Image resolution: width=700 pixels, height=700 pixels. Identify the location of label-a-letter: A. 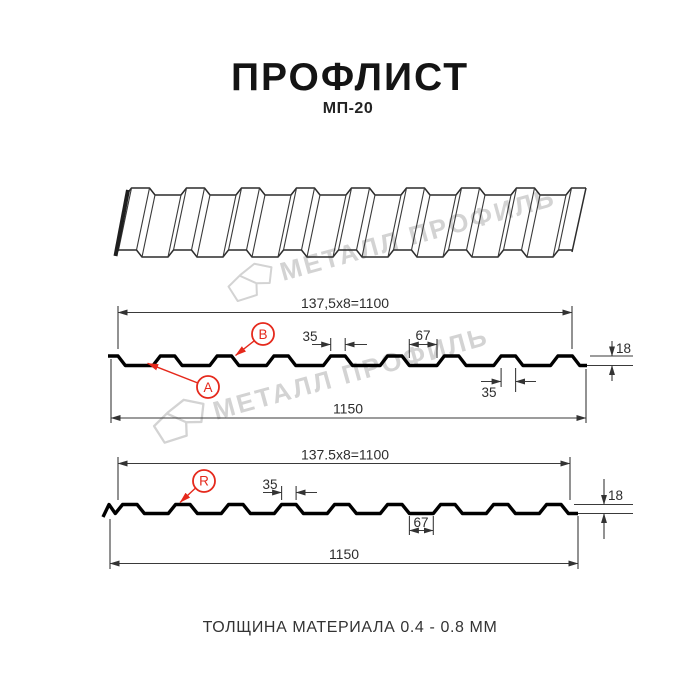
(207, 387).